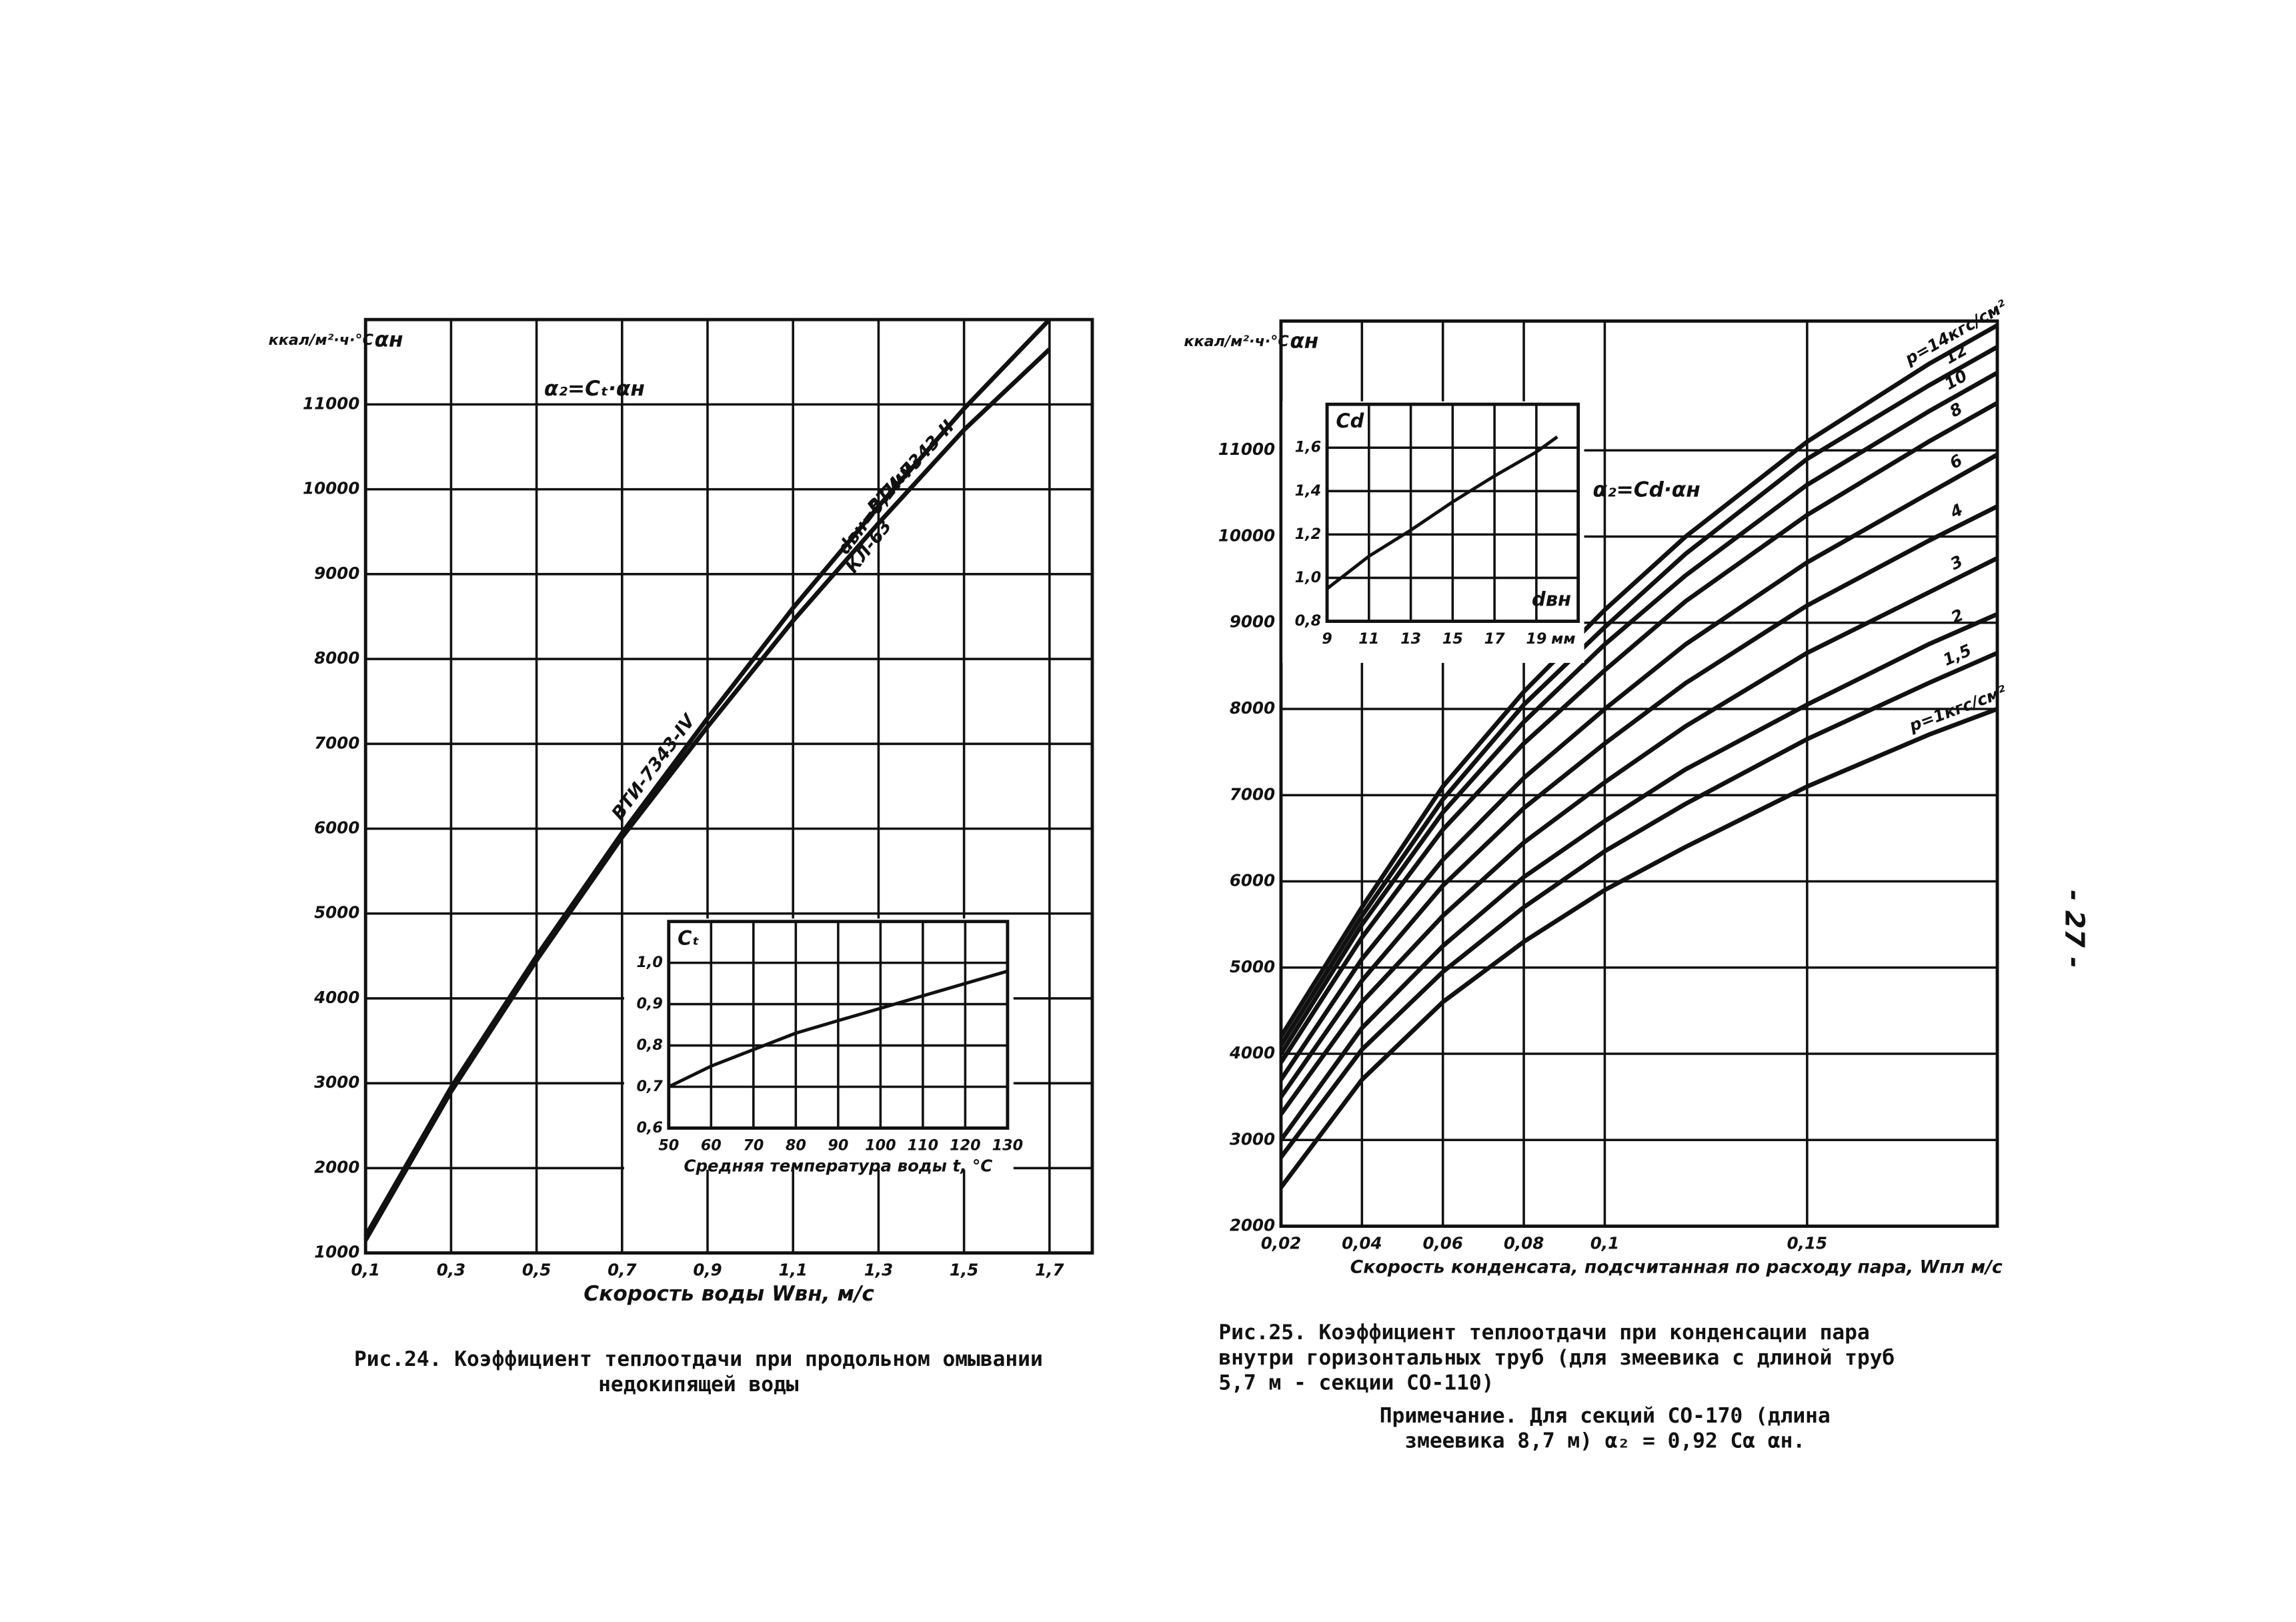 The width and height of the screenshot is (2296, 1622). What do you see at coordinates (698, 1385) in the screenshot?
I see `caption: недокипящей воды` at bounding box center [698, 1385].